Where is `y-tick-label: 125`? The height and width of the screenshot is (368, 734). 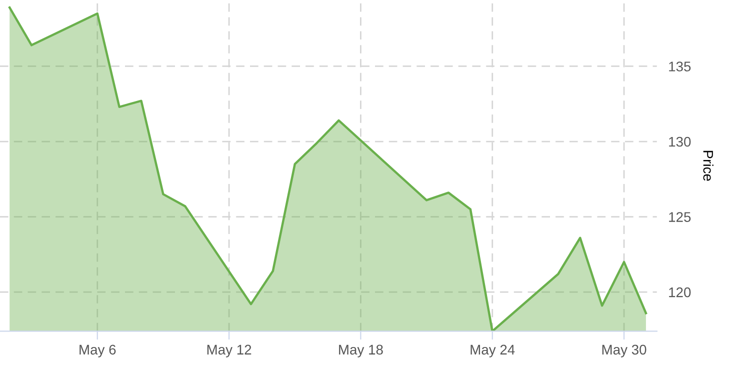
y-tick-label: 125 is located at coordinates (680, 217).